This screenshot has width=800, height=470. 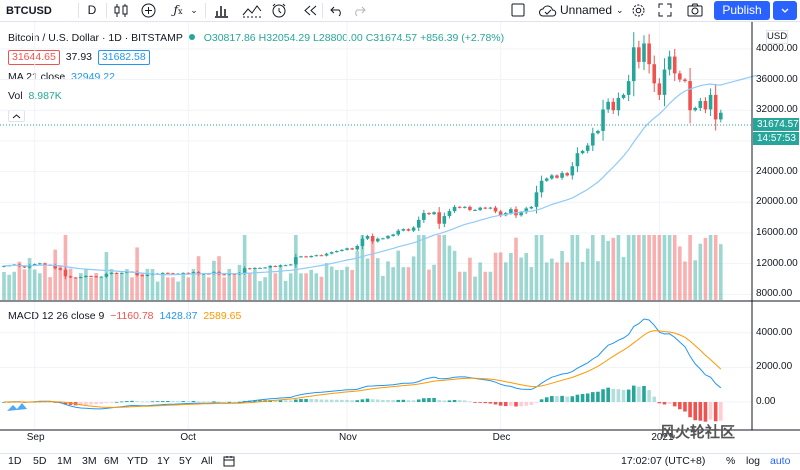 What do you see at coordinates (163, 461) in the screenshot?
I see `range-1y: 1Y` at bounding box center [163, 461].